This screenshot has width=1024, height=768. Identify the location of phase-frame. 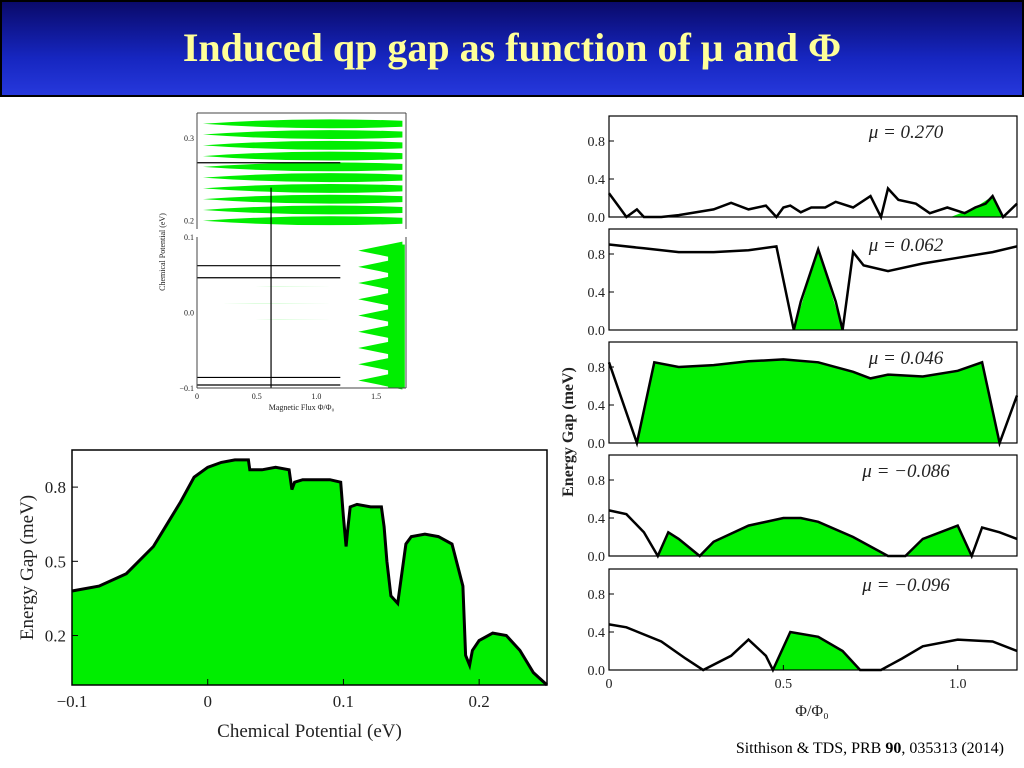
(301, 250).